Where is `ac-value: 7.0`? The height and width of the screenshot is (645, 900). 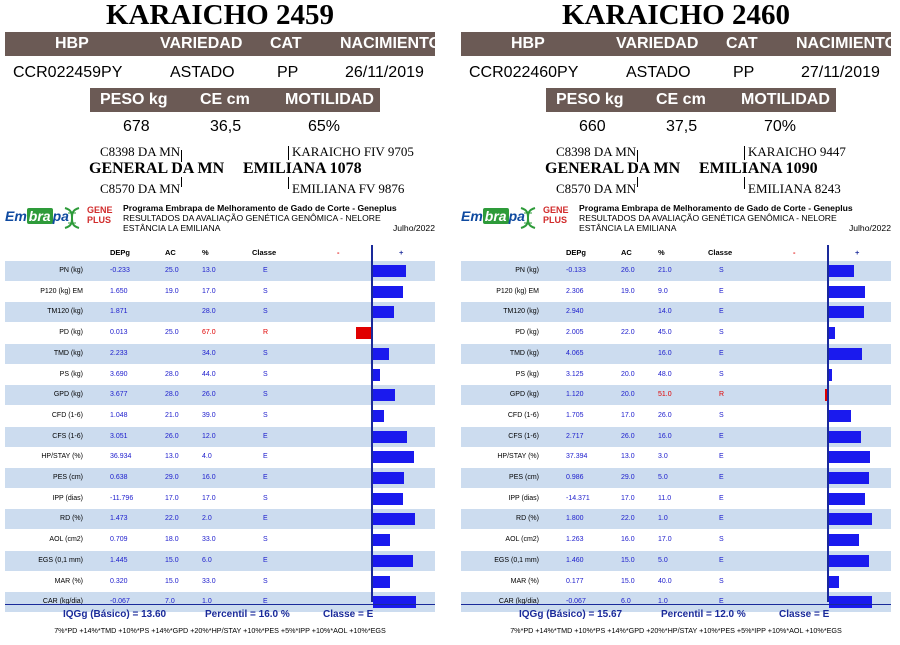
ac-value: 7.0 is located at coordinates (170, 602).